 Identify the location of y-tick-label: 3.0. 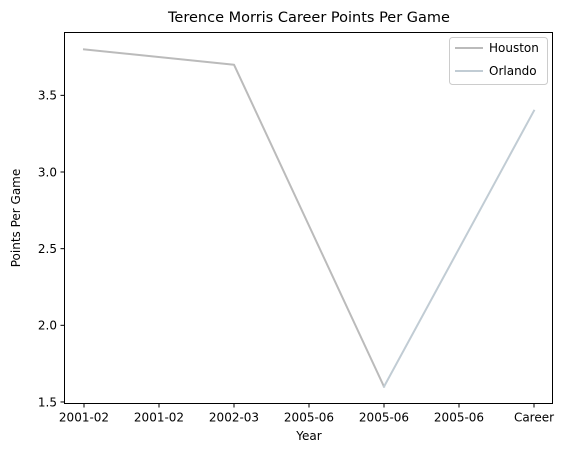
(47, 172).